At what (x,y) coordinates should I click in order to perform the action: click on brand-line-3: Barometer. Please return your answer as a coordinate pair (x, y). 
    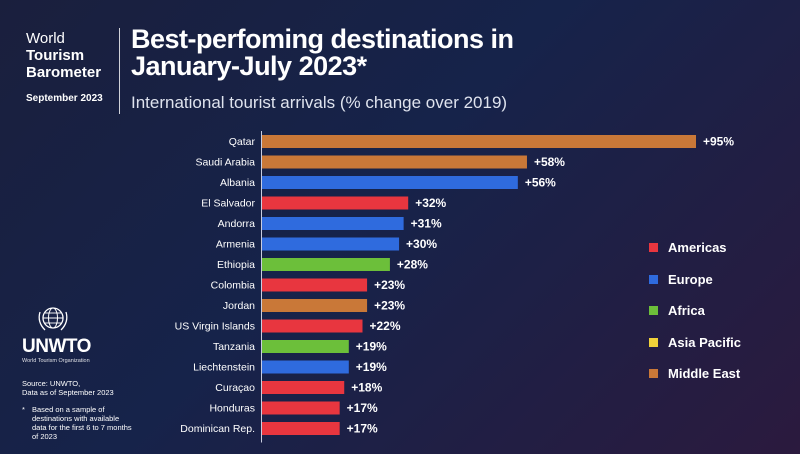
    Looking at the image, I should click on (64, 72).